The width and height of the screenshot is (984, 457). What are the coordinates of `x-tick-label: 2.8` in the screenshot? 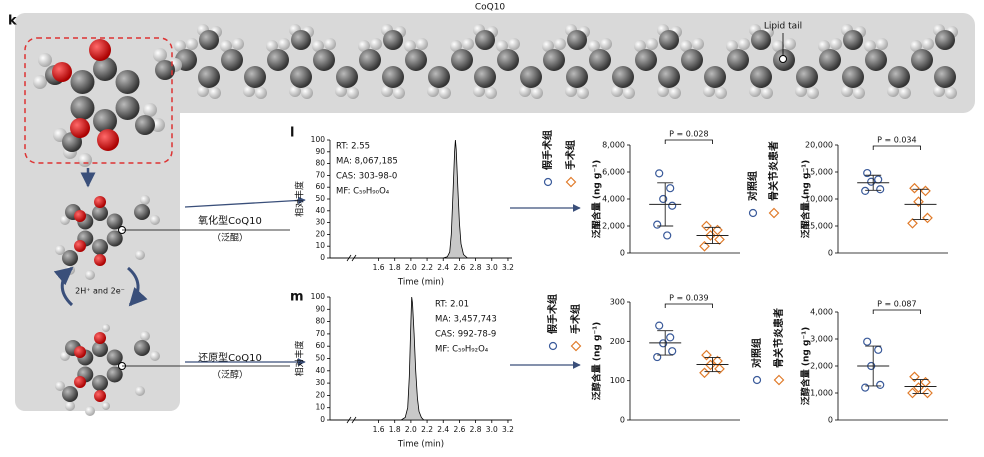 It's located at (476, 429).